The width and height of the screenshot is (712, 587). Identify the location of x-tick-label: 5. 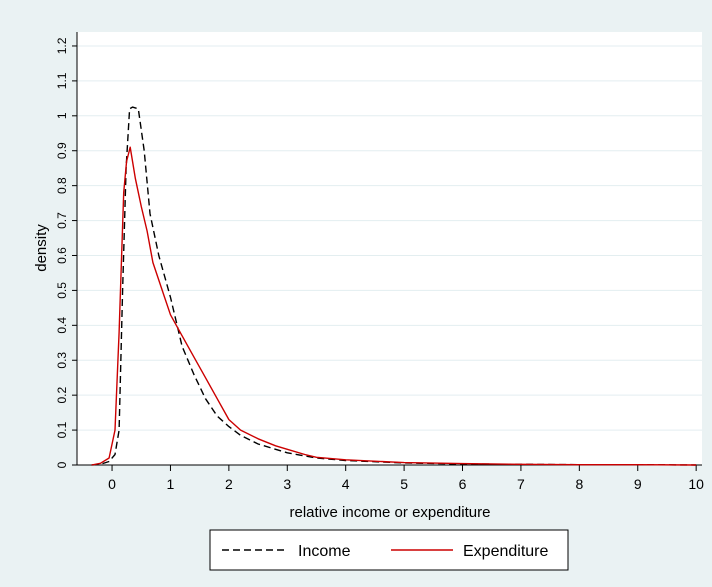
(404, 484).